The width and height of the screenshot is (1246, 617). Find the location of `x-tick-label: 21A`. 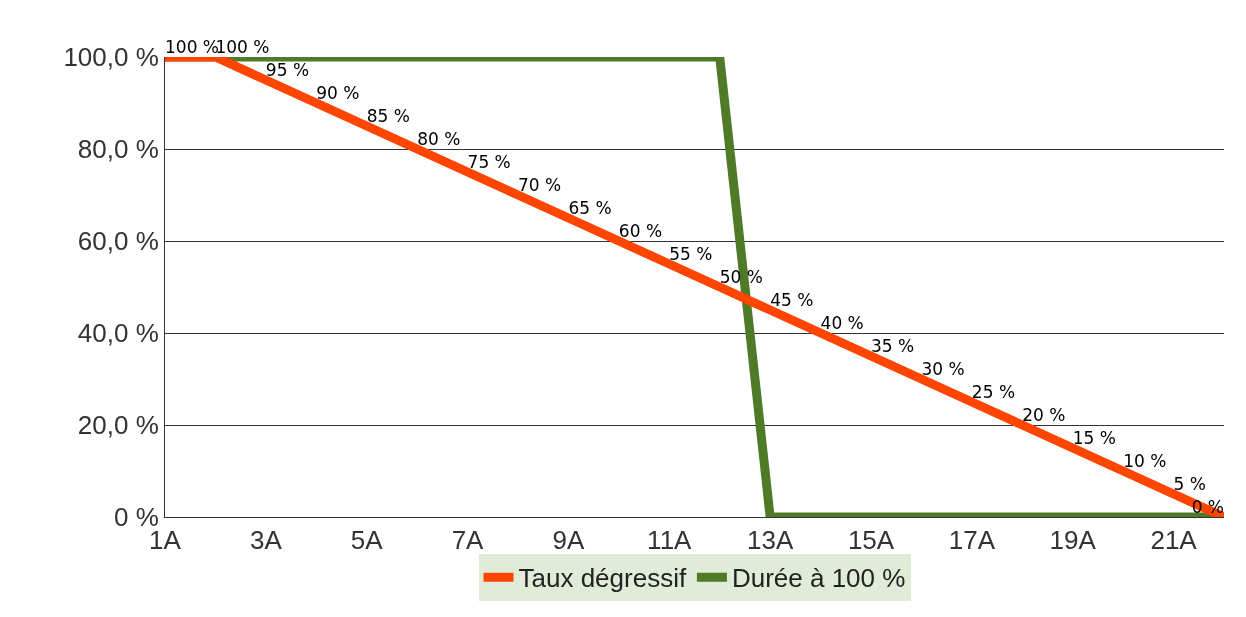

x-tick-label: 21A is located at coordinates (1174, 540).